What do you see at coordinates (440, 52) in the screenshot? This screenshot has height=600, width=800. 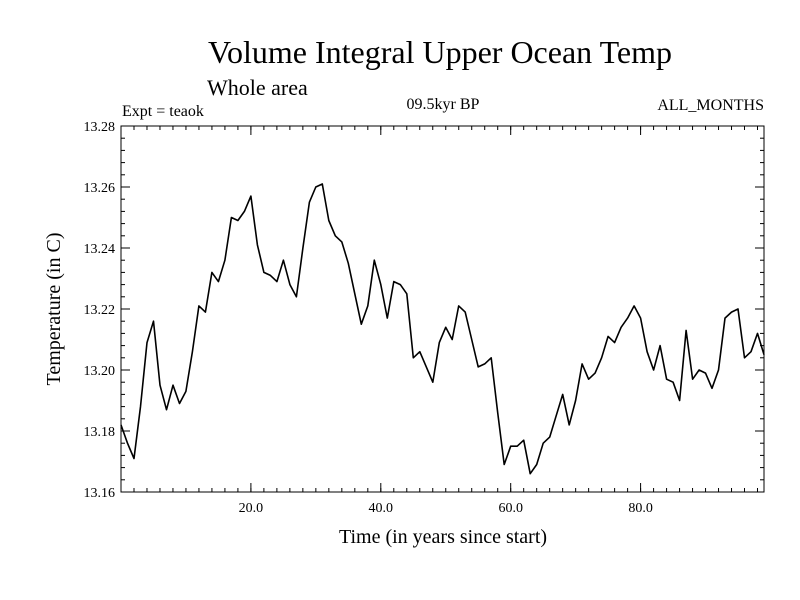 I see `chart-title: Volume Integral Upper Ocean Temp` at bounding box center [440, 52].